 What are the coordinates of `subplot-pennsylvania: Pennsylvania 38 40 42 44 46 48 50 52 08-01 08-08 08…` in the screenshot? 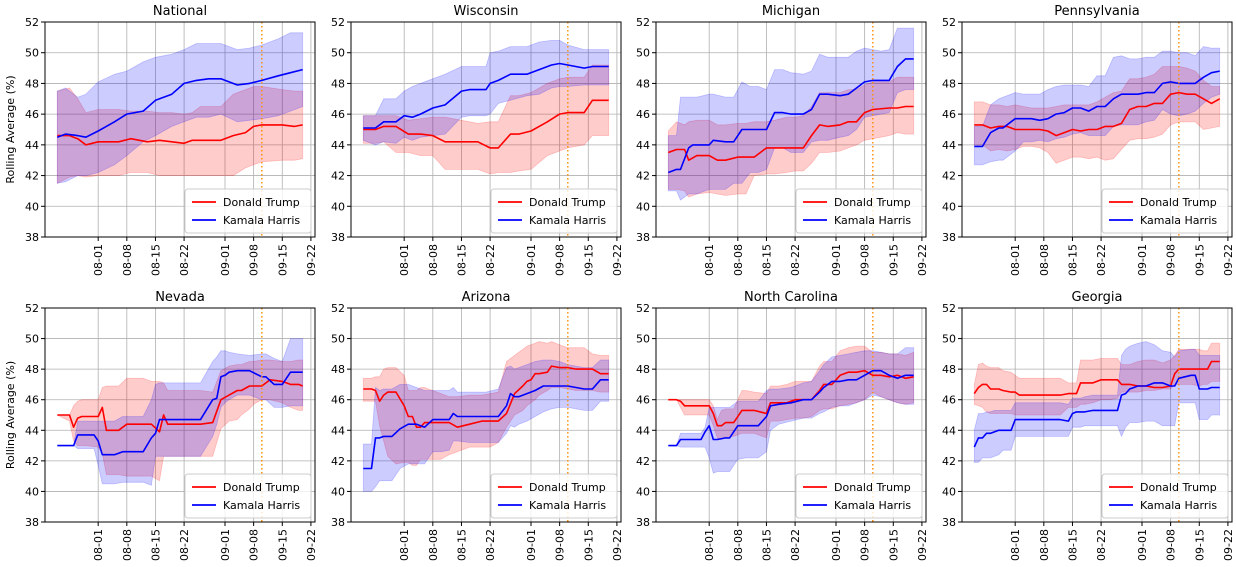 It's located at (1088, 140).